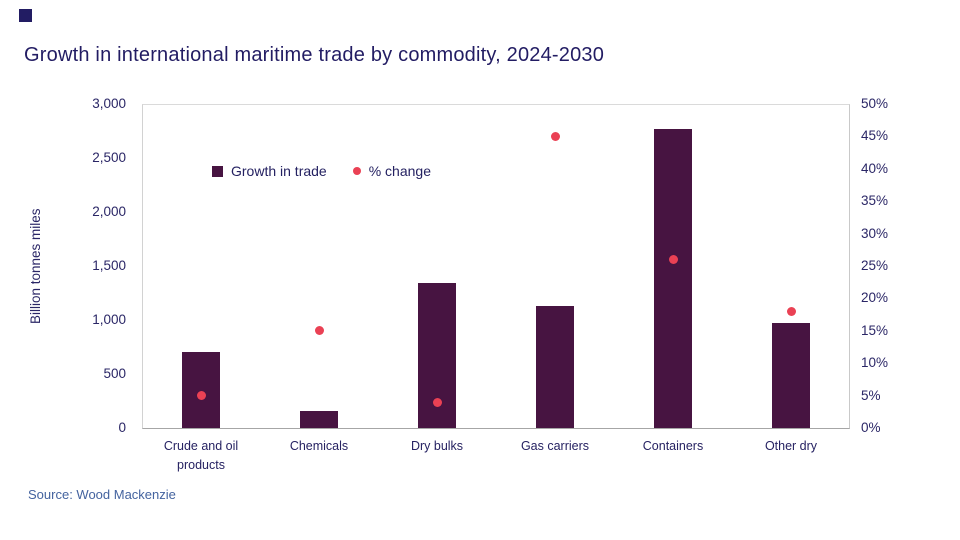  What do you see at coordinates (875, 201) in the screenshot?
I see `right-axis-tick-label: 35%` at bounding box center [875, 201].